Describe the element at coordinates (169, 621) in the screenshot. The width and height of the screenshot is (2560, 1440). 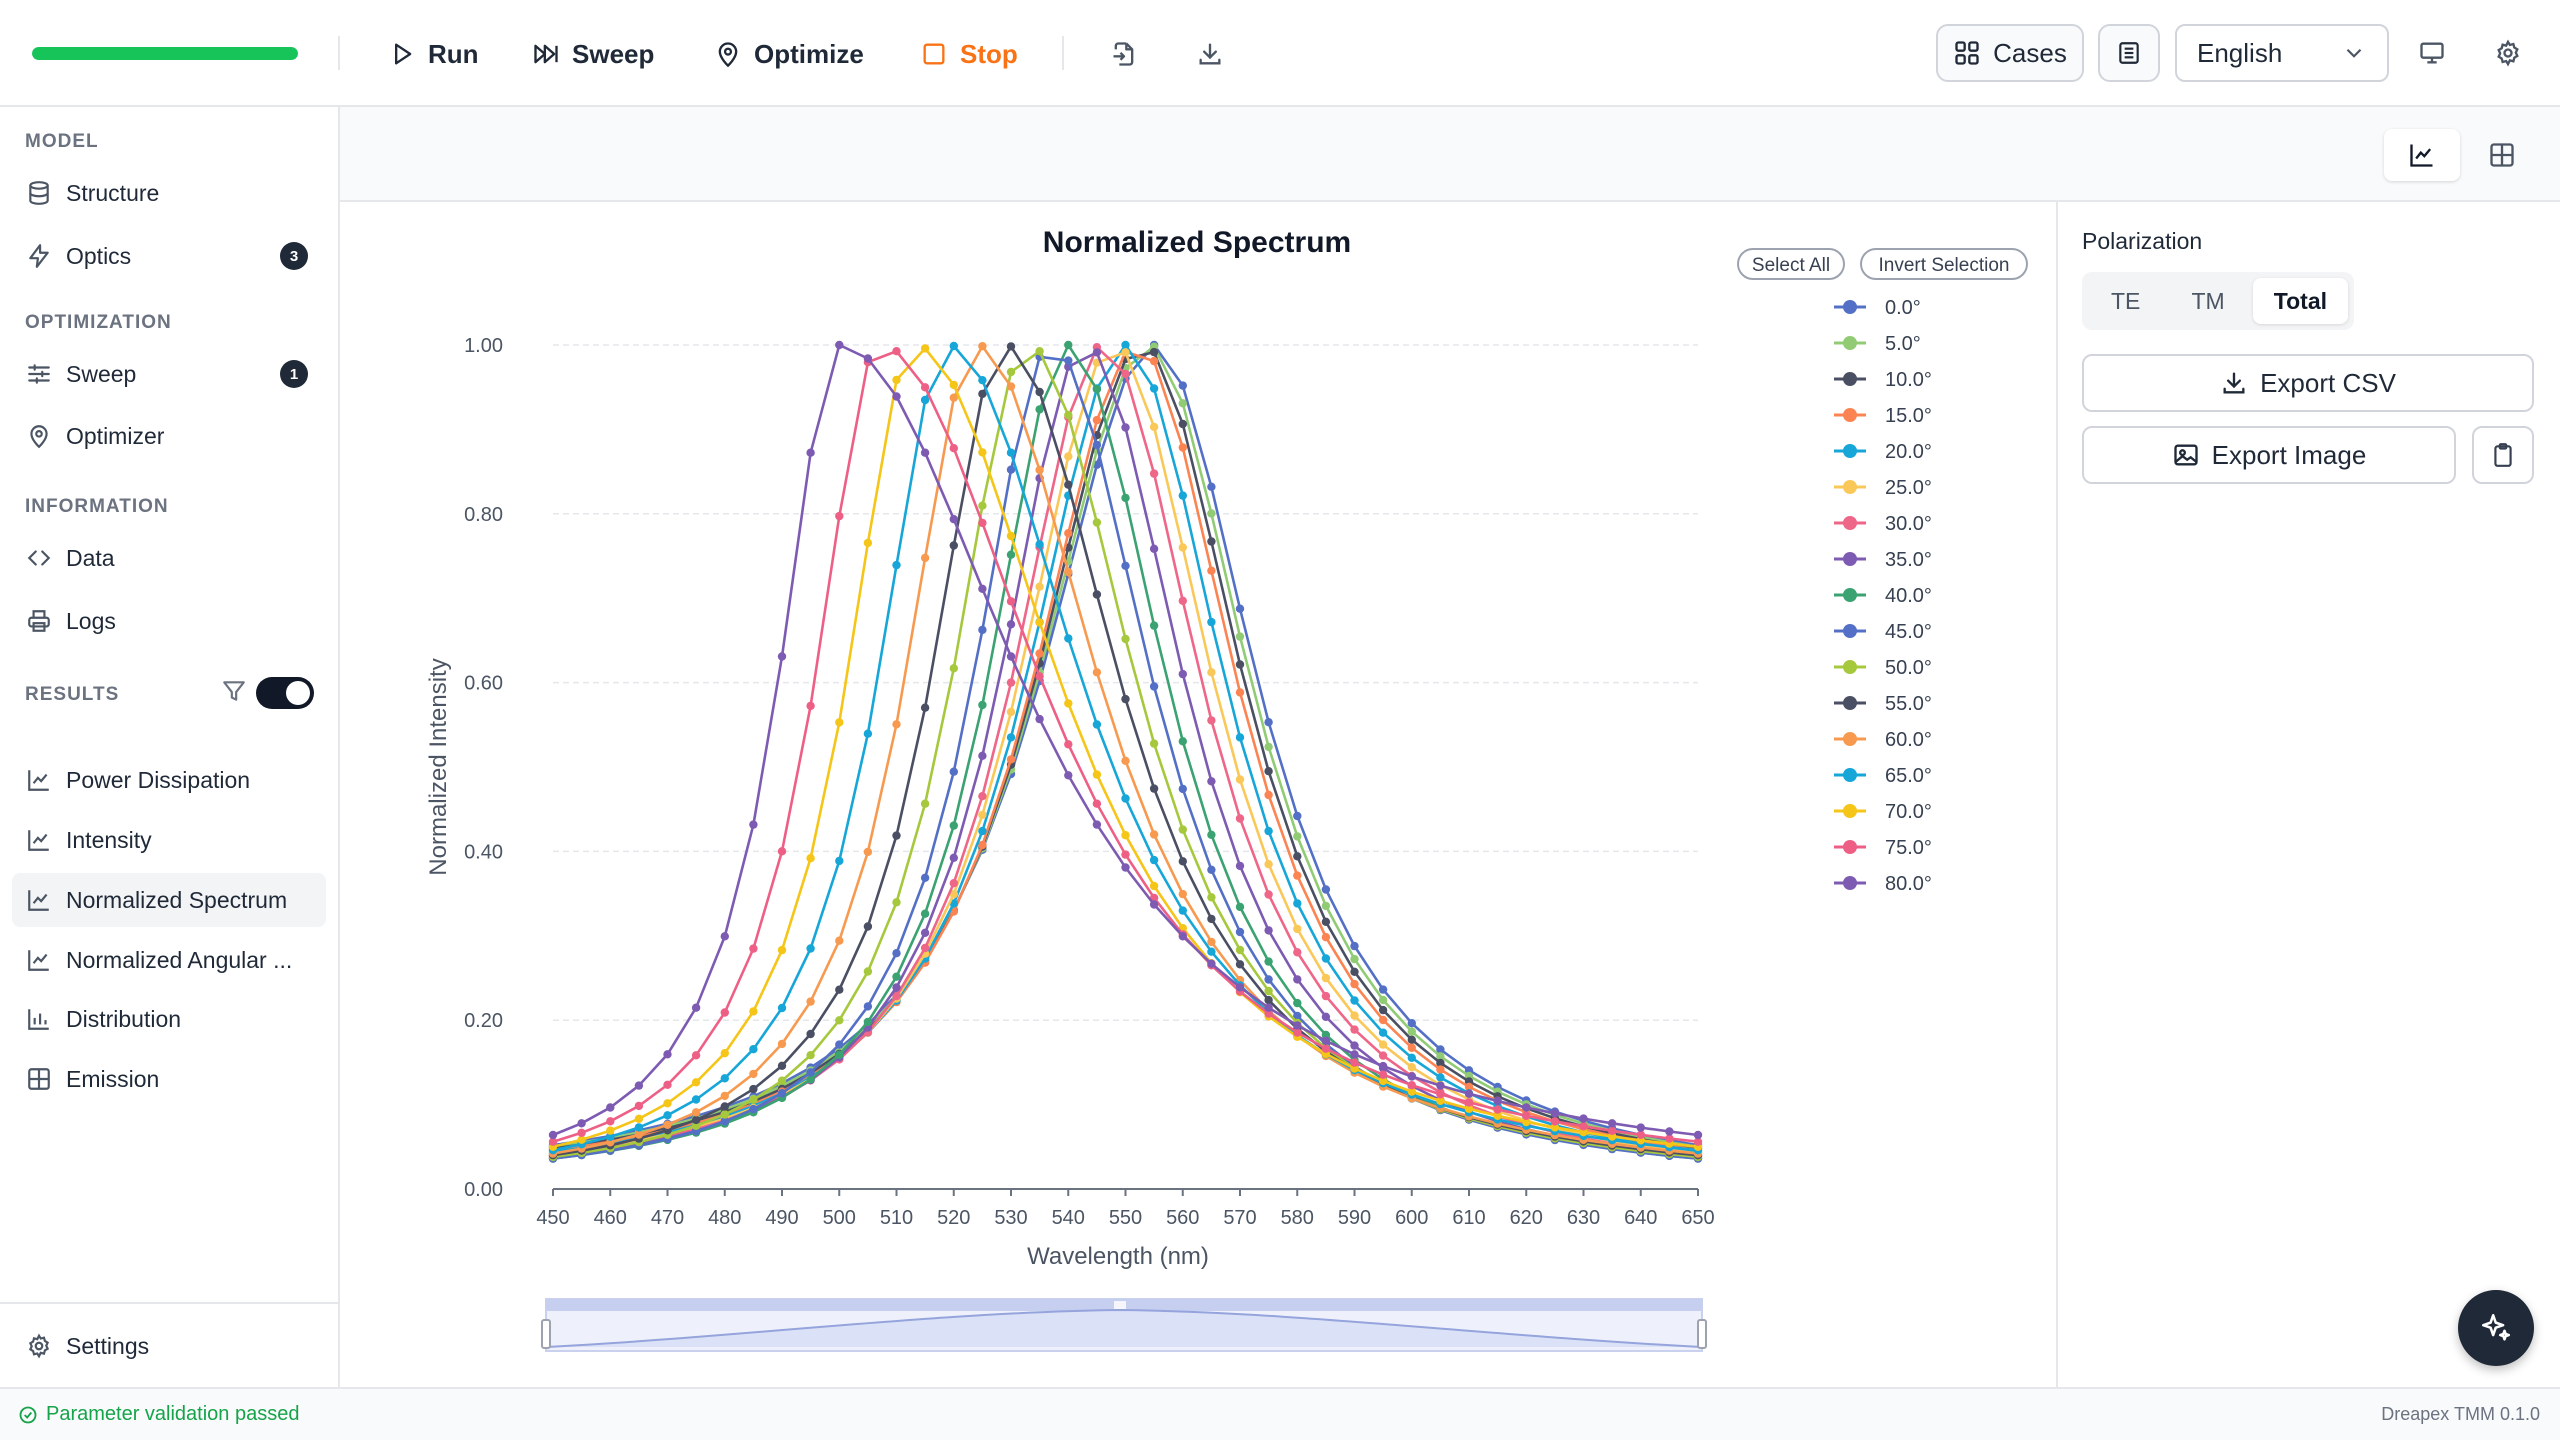
I see `sidebar-item-logs: Logs` at that location.